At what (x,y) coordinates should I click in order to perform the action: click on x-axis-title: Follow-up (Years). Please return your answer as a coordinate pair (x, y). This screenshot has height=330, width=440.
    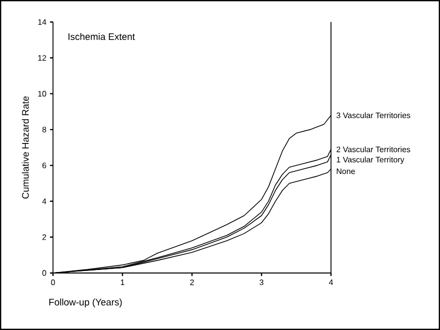
    Looking at the image, I should click on (85, 303).